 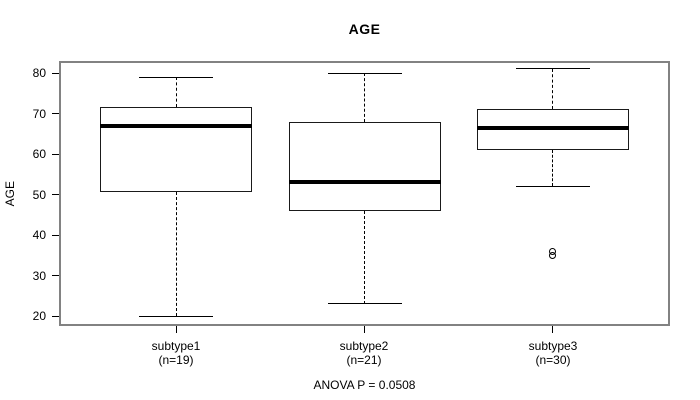 I want to click on group-name: subtype1, so click(x=176, y=346).